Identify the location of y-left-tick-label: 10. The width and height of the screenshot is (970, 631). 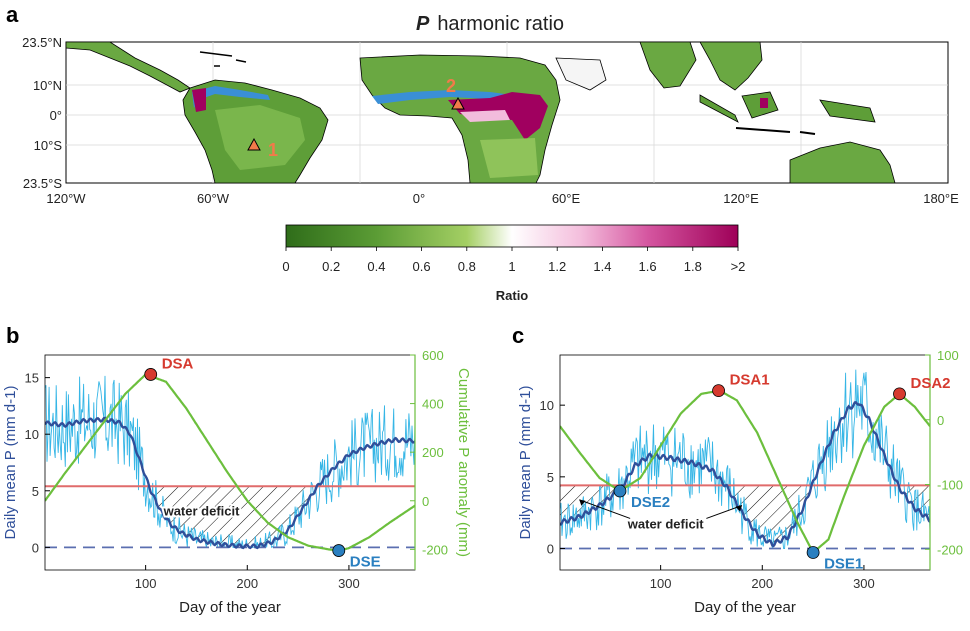
(547, 405).